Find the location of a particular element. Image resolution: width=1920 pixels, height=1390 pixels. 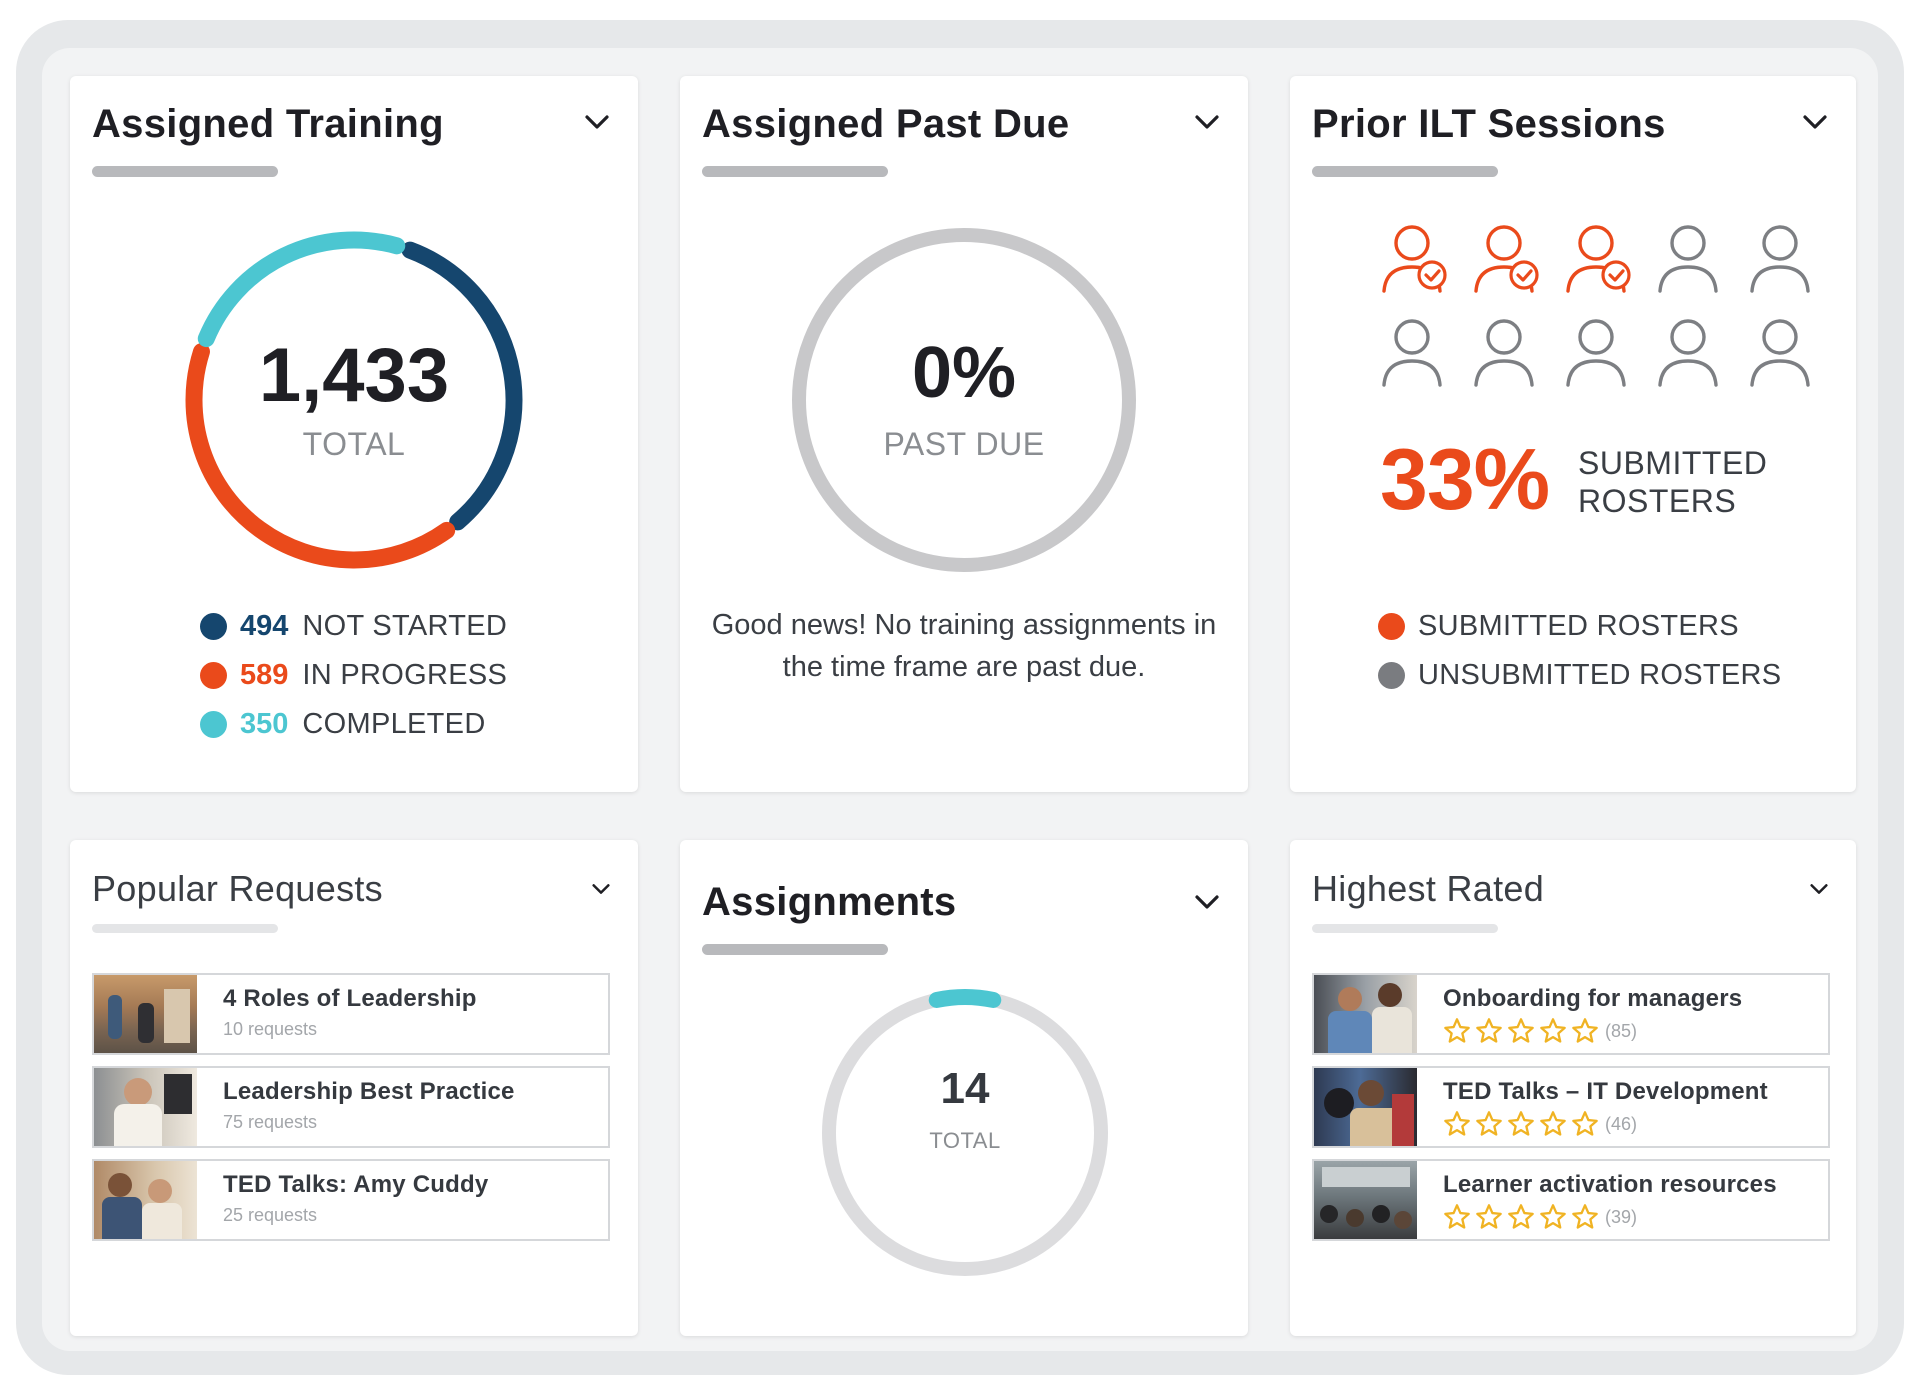

legend-label: NOT STARTED is located at coordinates (405, 626).